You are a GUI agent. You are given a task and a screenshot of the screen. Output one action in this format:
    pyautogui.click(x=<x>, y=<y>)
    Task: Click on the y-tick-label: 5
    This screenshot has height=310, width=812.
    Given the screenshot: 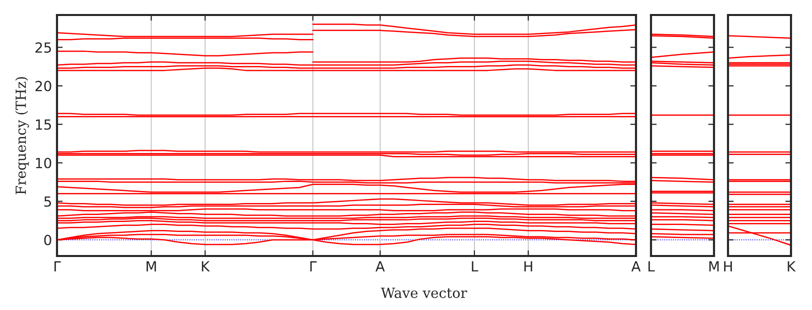 What is the action you would take?
    pyautogui.click(x=47, y=201)
    